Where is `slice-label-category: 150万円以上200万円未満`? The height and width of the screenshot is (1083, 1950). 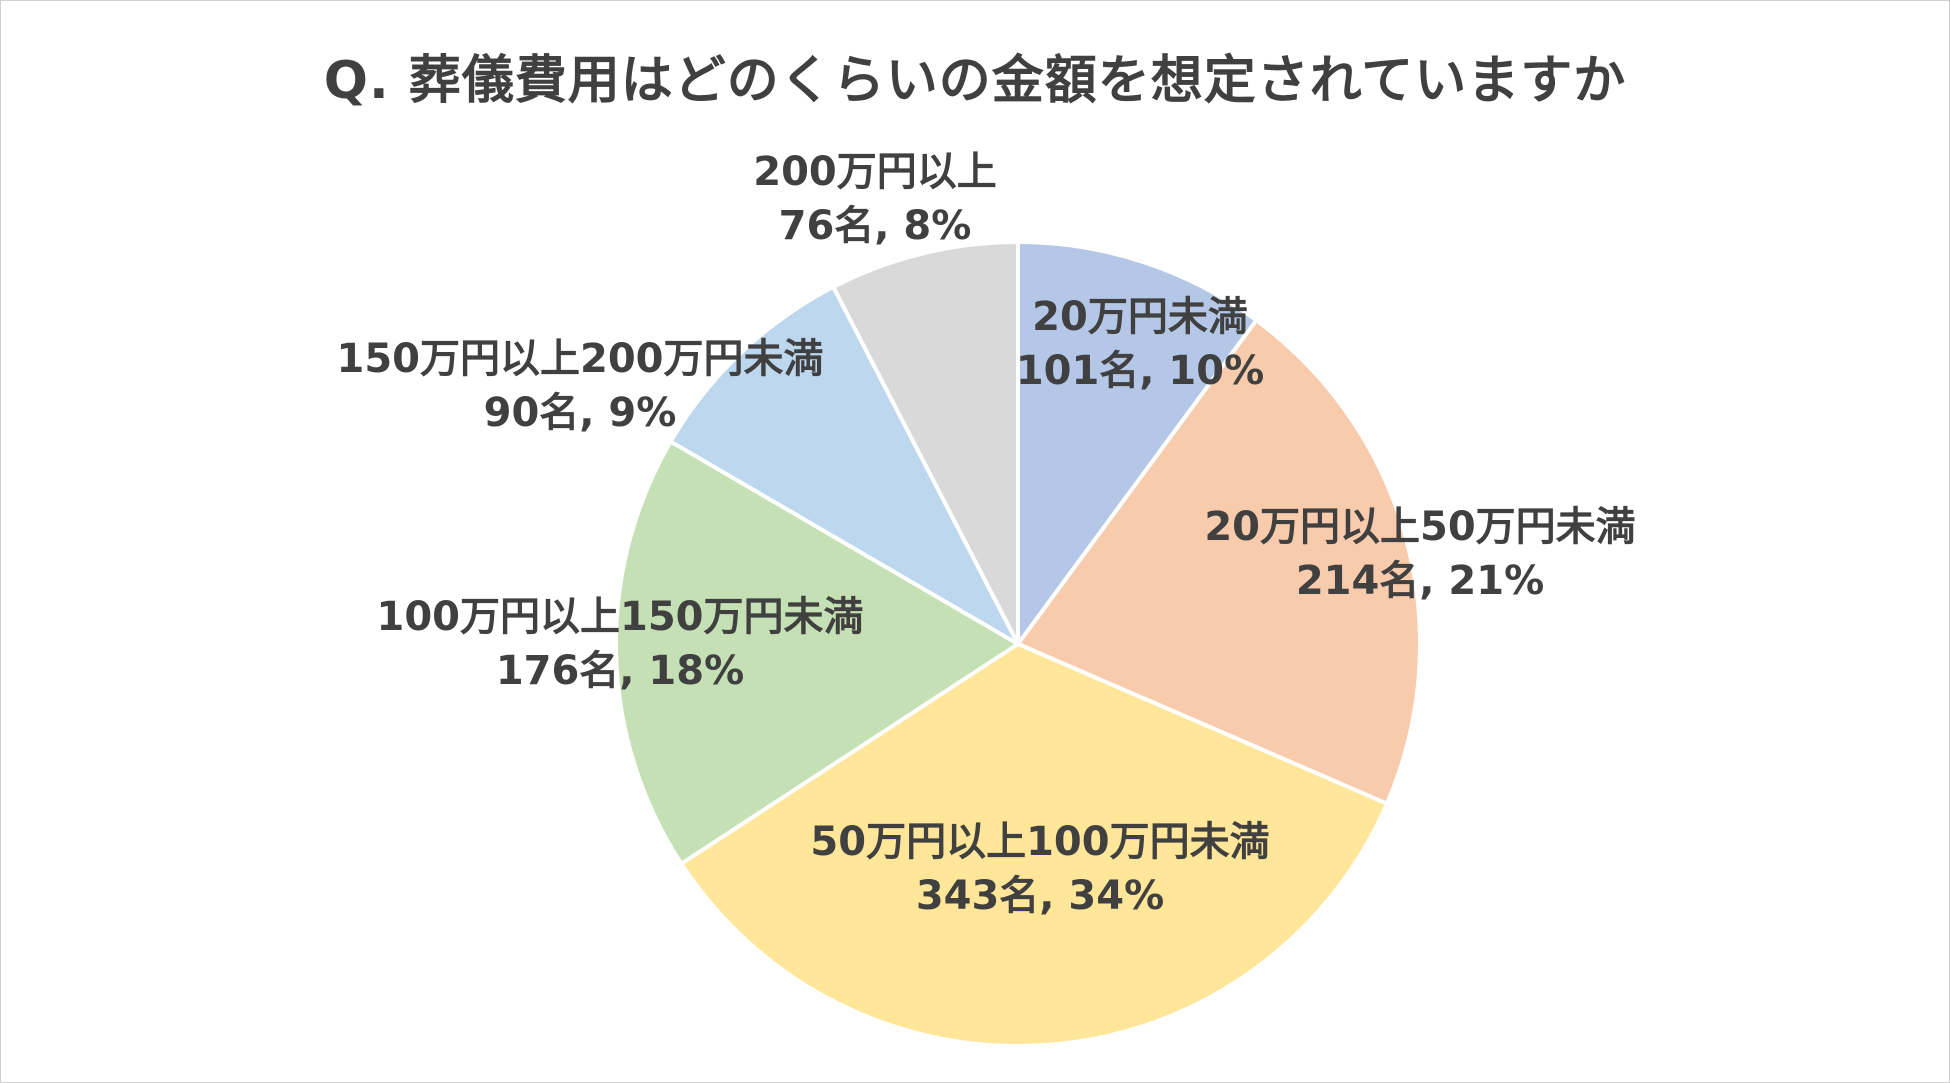
slice-label-category: 150万円以上200万円未満 is located at coordinates (580, 359).